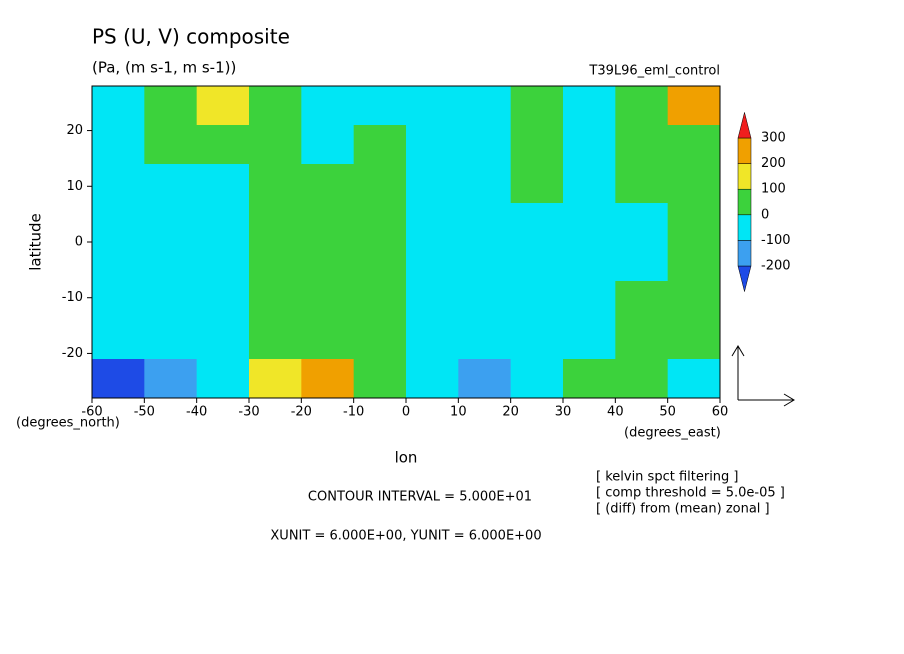  I want to click on note: [ (diff) from (mean) zonal ], so click(683, 509).